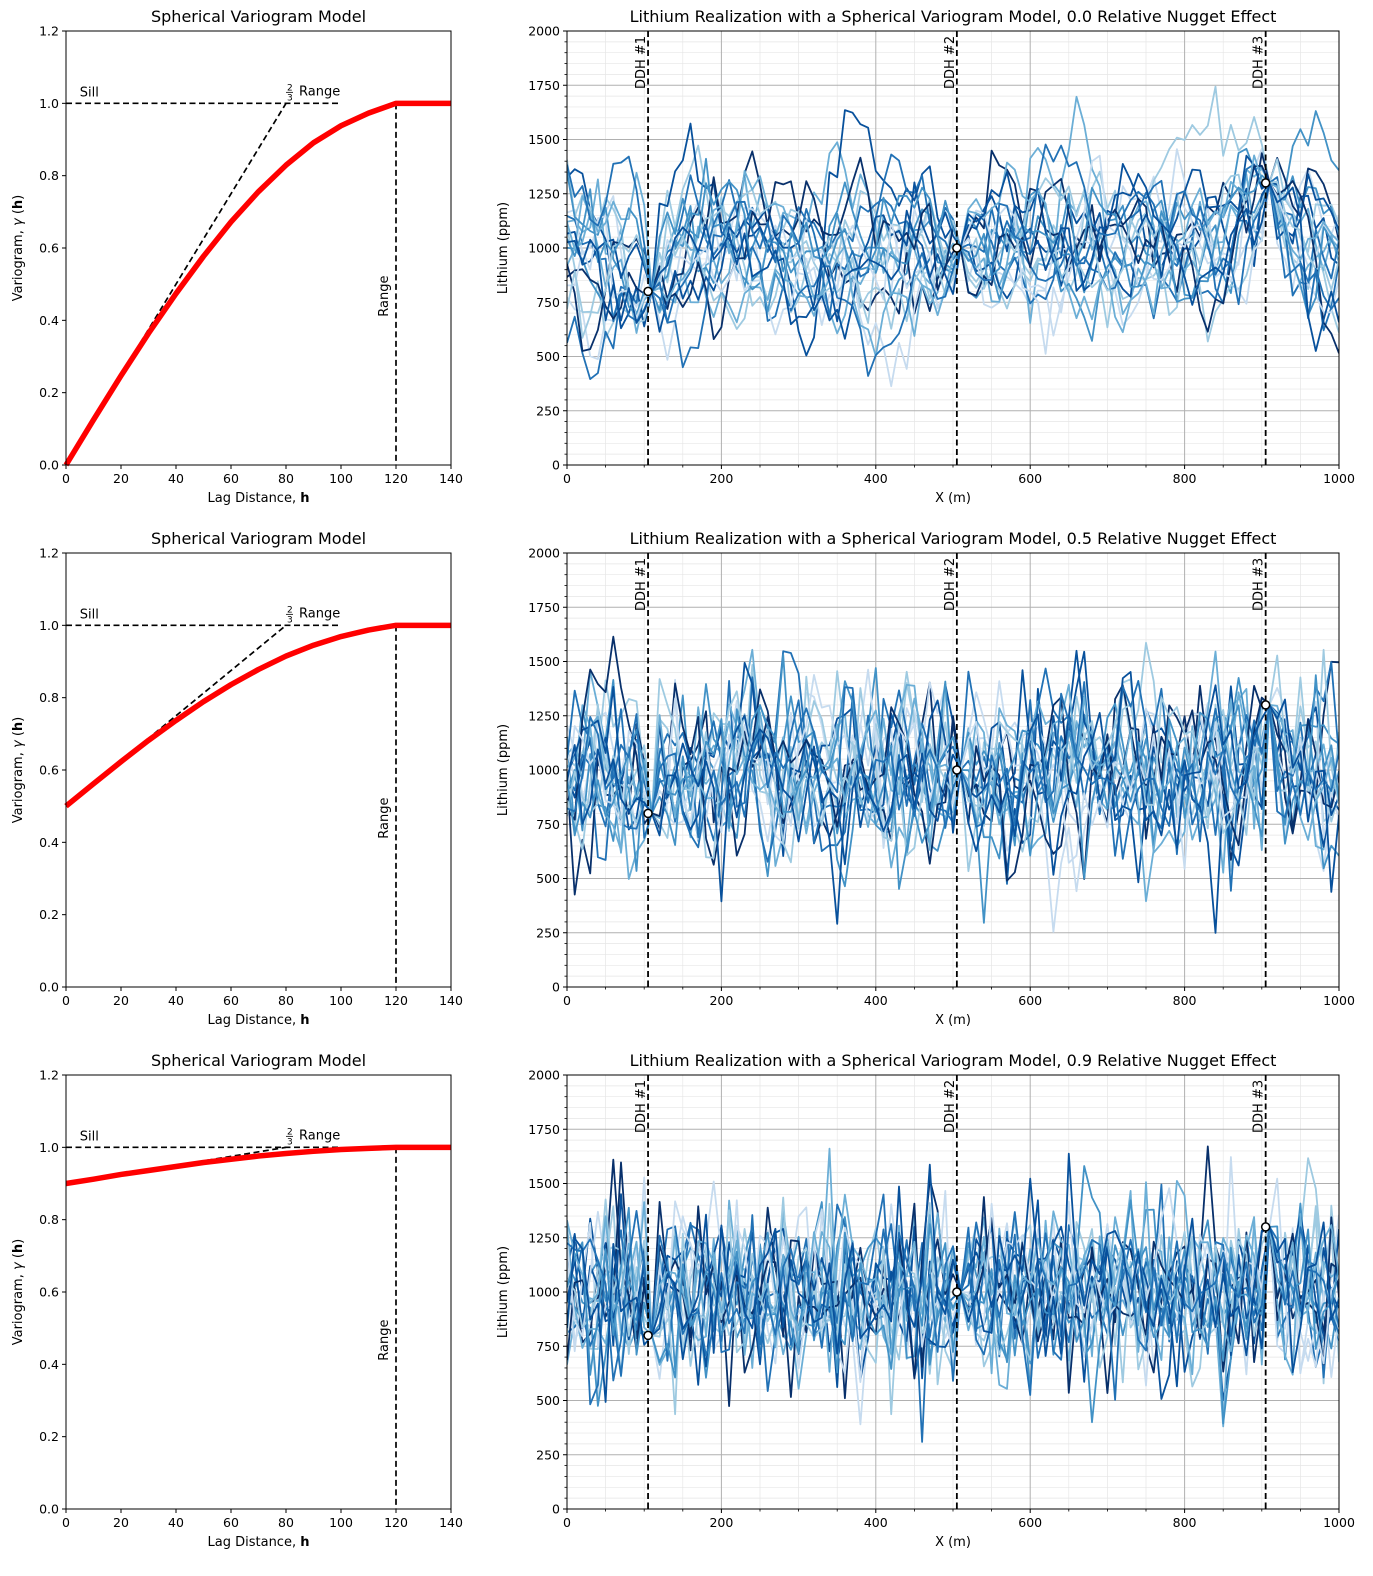  Describe the element at coordinates (319, 91) in the screenshot. I see `two-thirds-range-label: Range` at that location.